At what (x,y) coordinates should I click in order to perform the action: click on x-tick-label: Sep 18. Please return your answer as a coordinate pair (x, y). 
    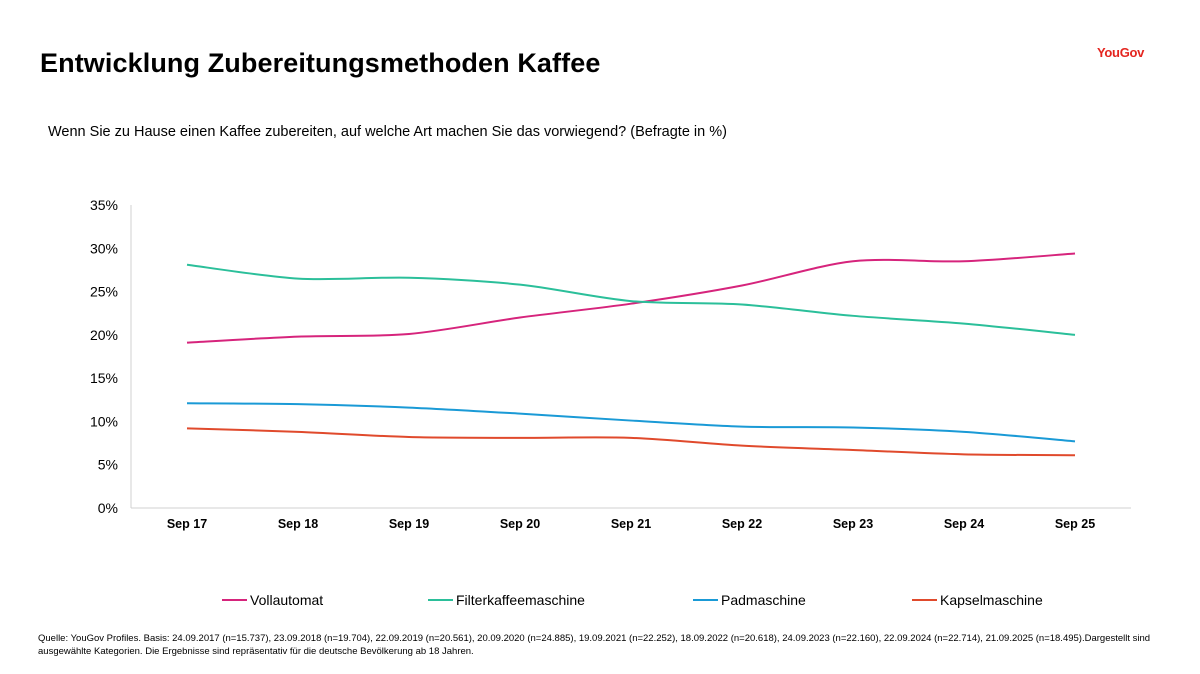
    Looking at the image, I should click on (298, 524).